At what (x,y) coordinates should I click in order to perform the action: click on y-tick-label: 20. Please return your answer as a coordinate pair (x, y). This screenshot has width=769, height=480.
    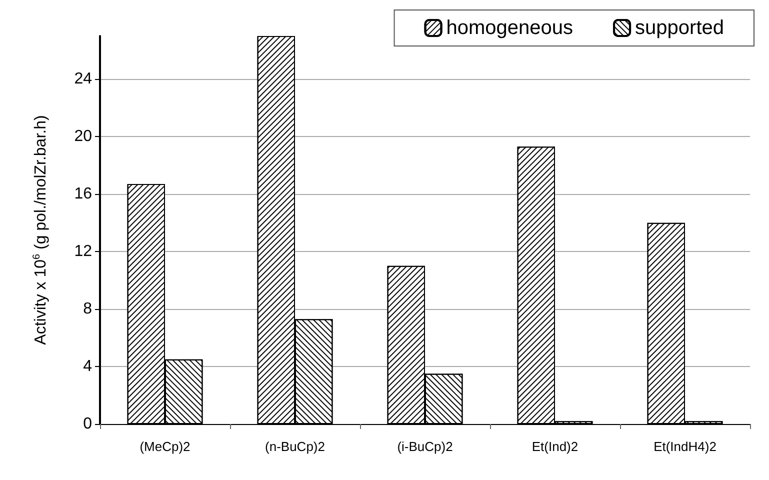
    Looking at the image, I should click on (83, 137).